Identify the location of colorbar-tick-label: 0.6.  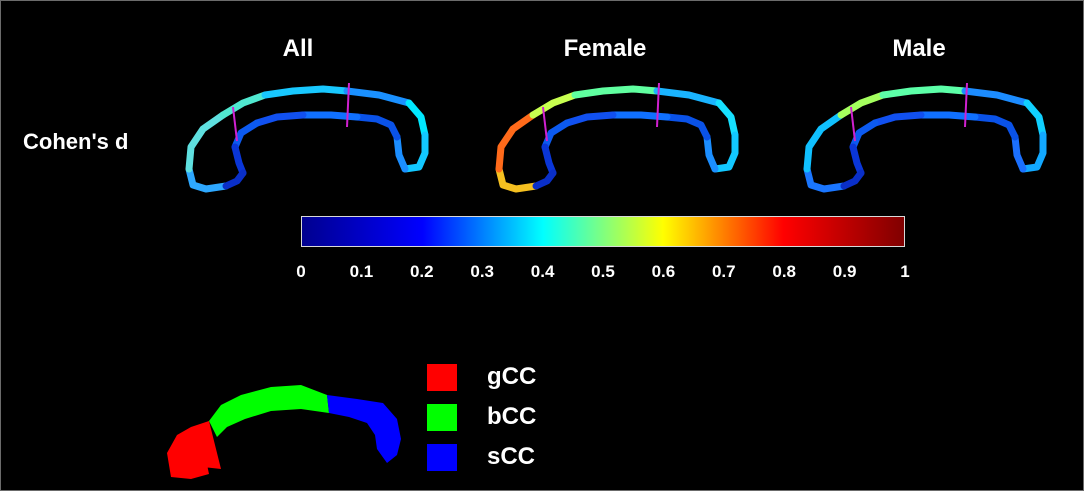
(663, 271).